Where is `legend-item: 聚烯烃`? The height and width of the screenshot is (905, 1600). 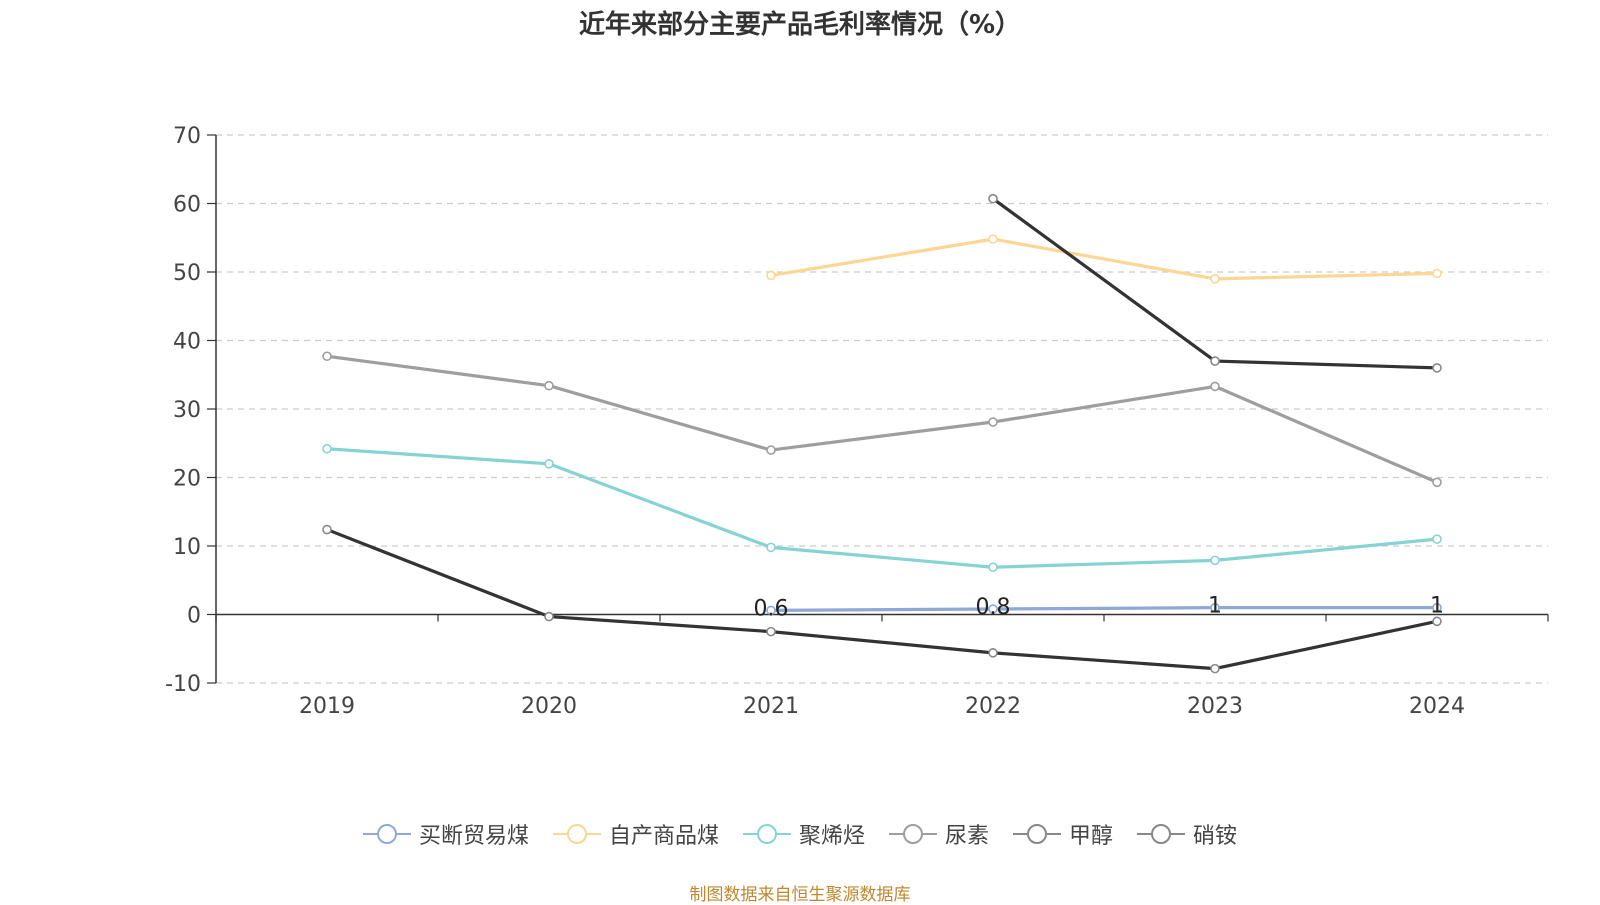 legend-item: 聚烯烃 is located at coordinates (803, 834).